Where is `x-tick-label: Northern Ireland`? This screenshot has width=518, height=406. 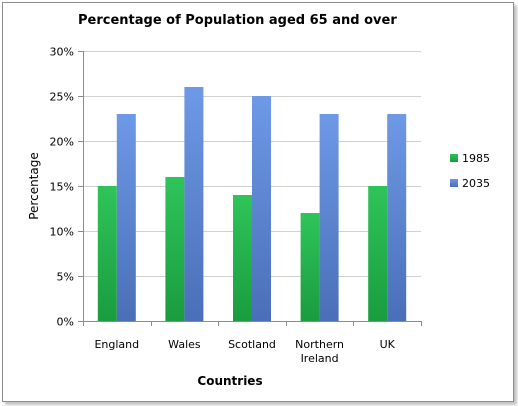
x-tick-label: Northern Ireland is located at coordinates (319, 351).